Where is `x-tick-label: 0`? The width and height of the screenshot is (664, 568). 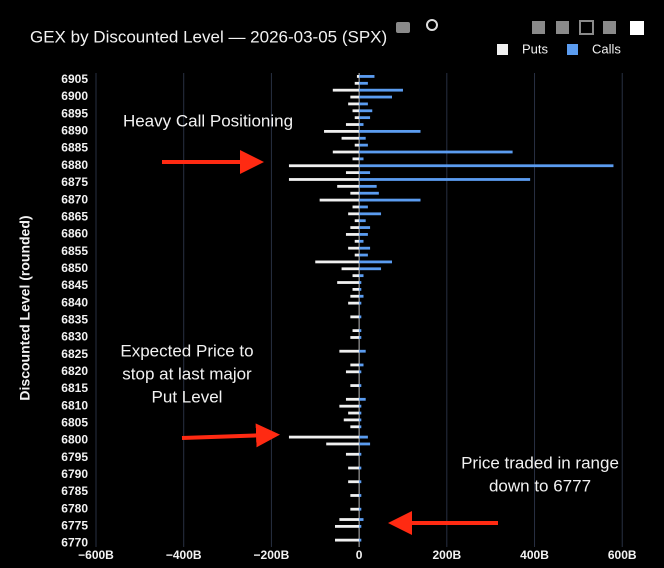 x-tick-label: 0 is located at coordinates (359, 555).